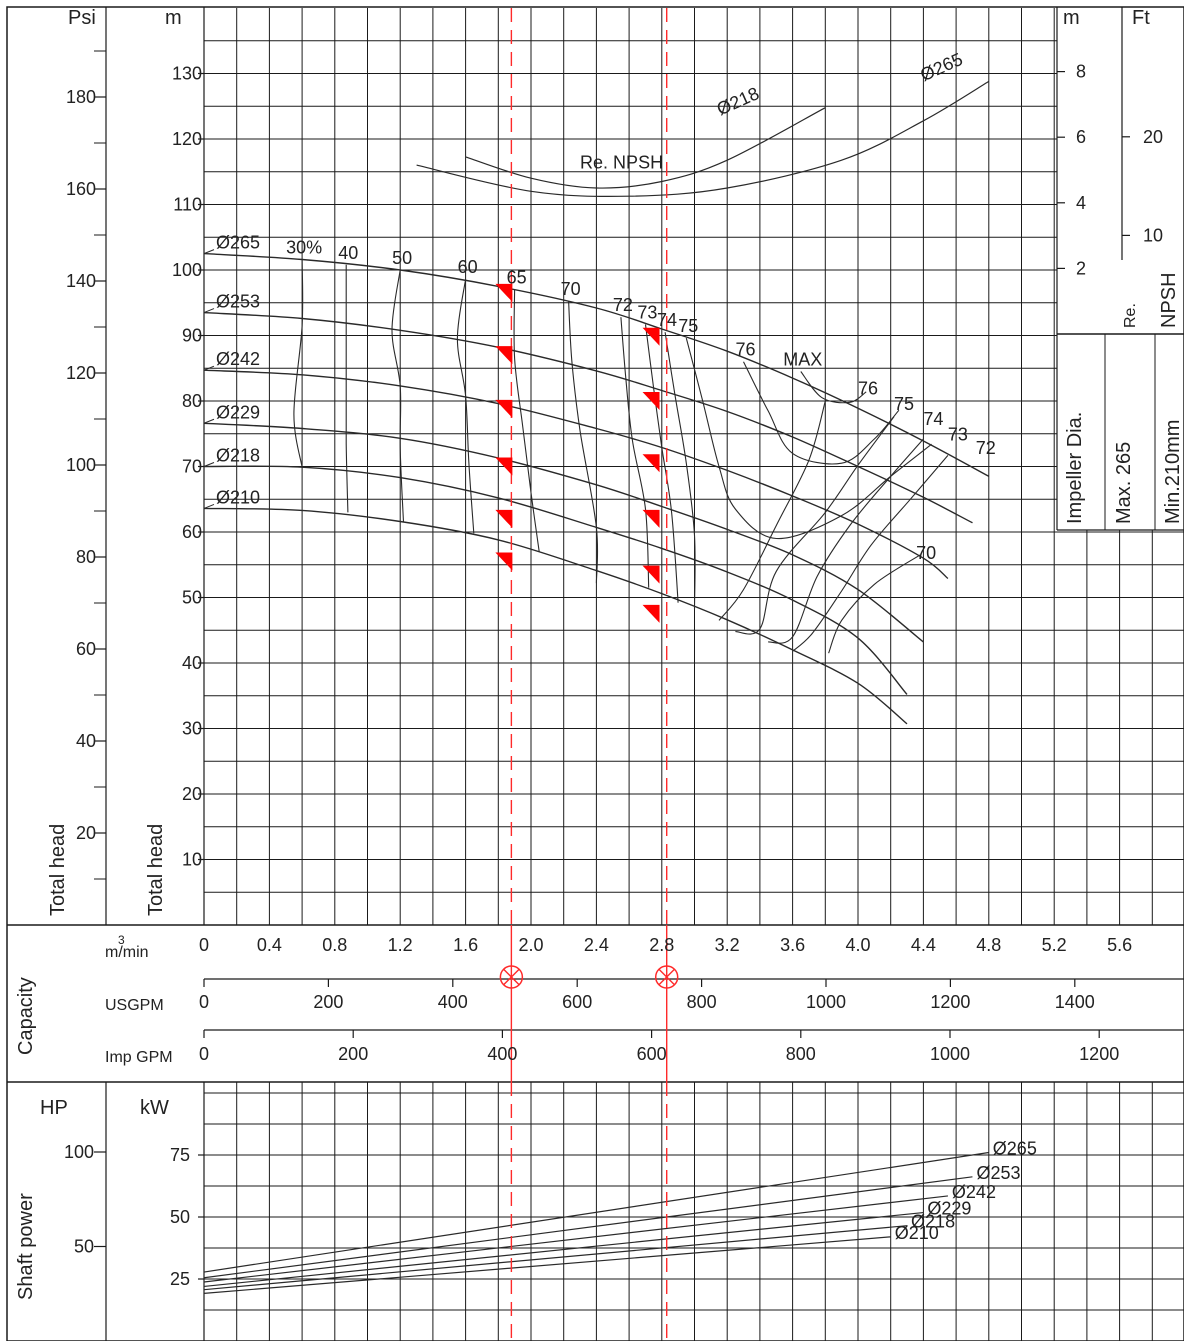  Describe the element at coordinates (81, 465) in the screenshot. I see `psi-tick-label: 100` at that location.